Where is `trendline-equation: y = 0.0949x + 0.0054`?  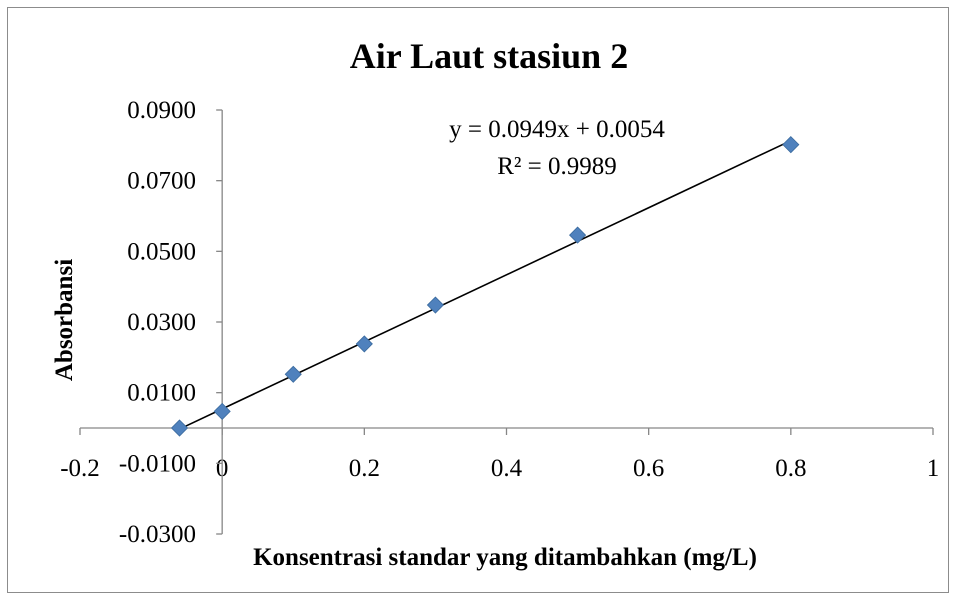 trendline-equation: y = 0.0949x + 0.0054 is located at coordinates (557, 129).